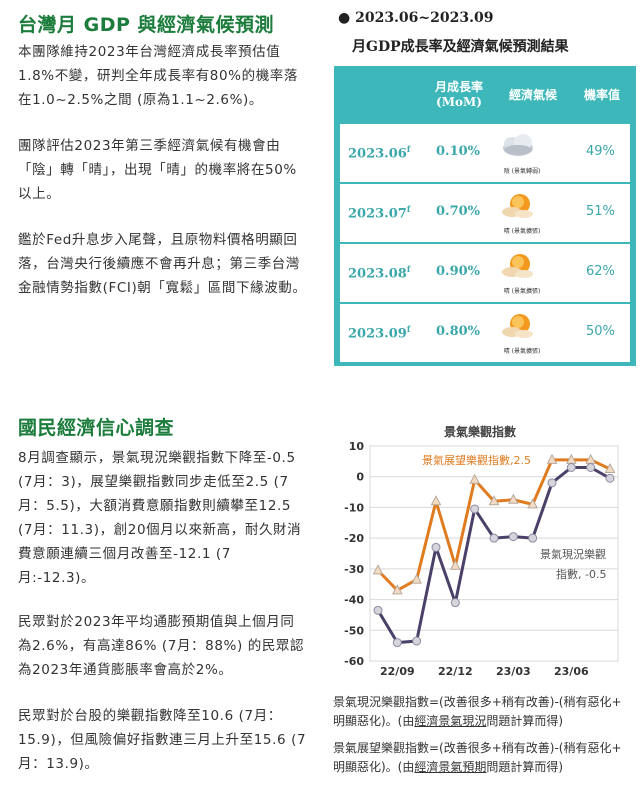 Image resolution: width=640 pixels, height=793 pixels. What do you see at coordinates (532, 95) in the screenshot?
I see `col-climate: 經濟氣候` at bounding box center [532, 95].